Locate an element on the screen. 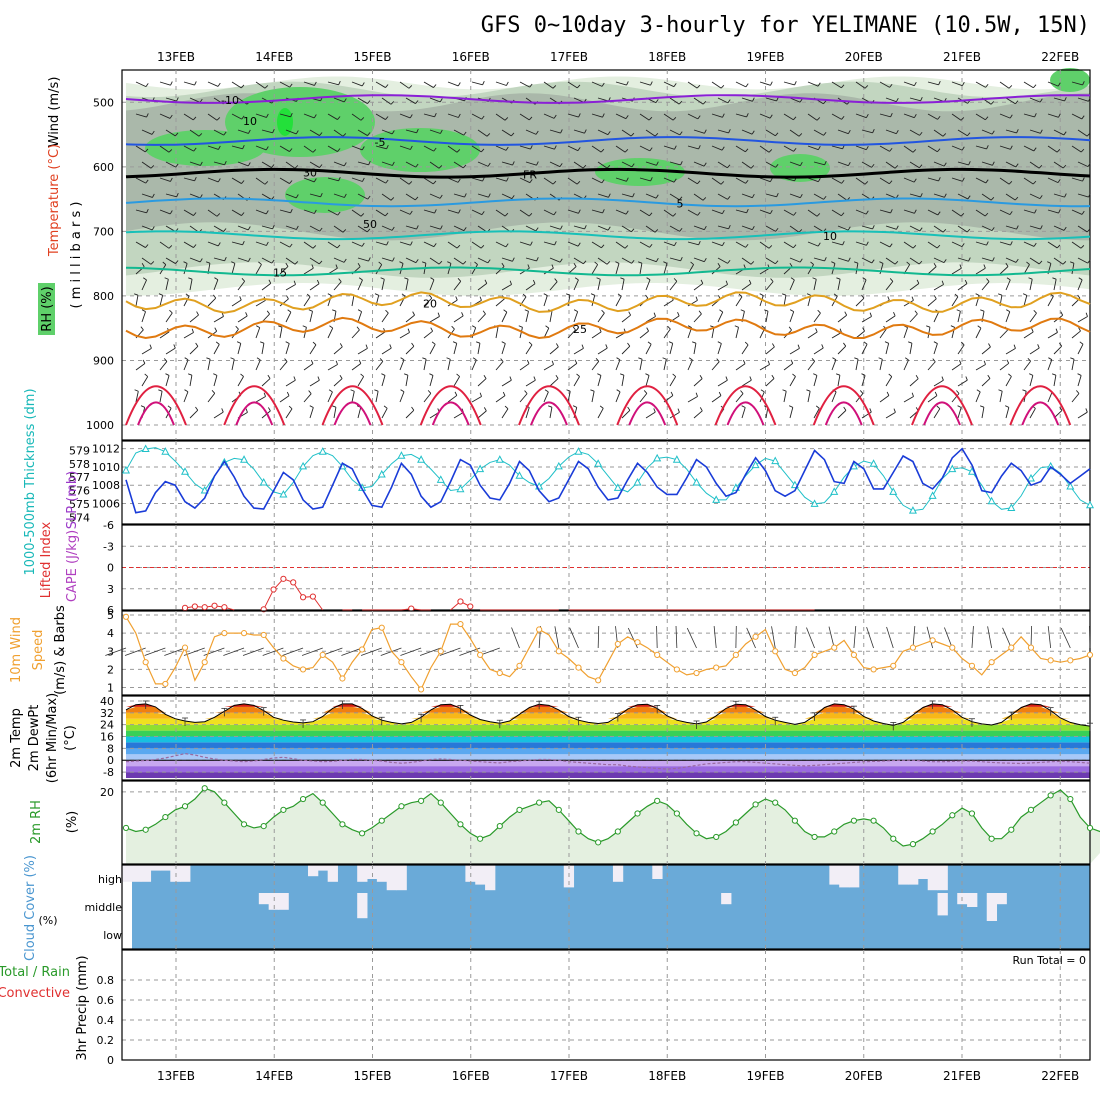  temp-ytick: 16 is located at coordinates (107, 737).